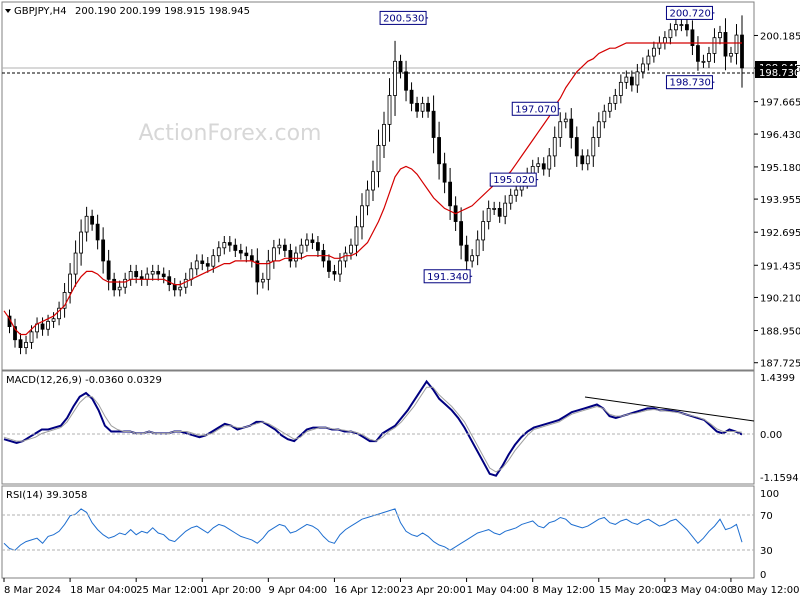  Describe the element at coordinates (433, 590) in the screenshot. I see `time-axis-label: 23 Apr 20:00` at that location.